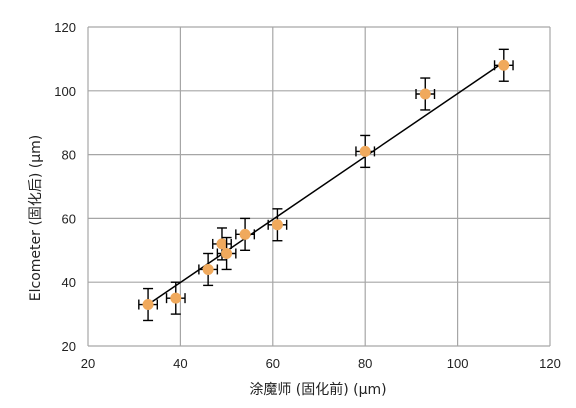  What do you see at coordinates (273, 363) in the screenshot?
I see `x-tick-label: 60` at bounding box center [273, 363].